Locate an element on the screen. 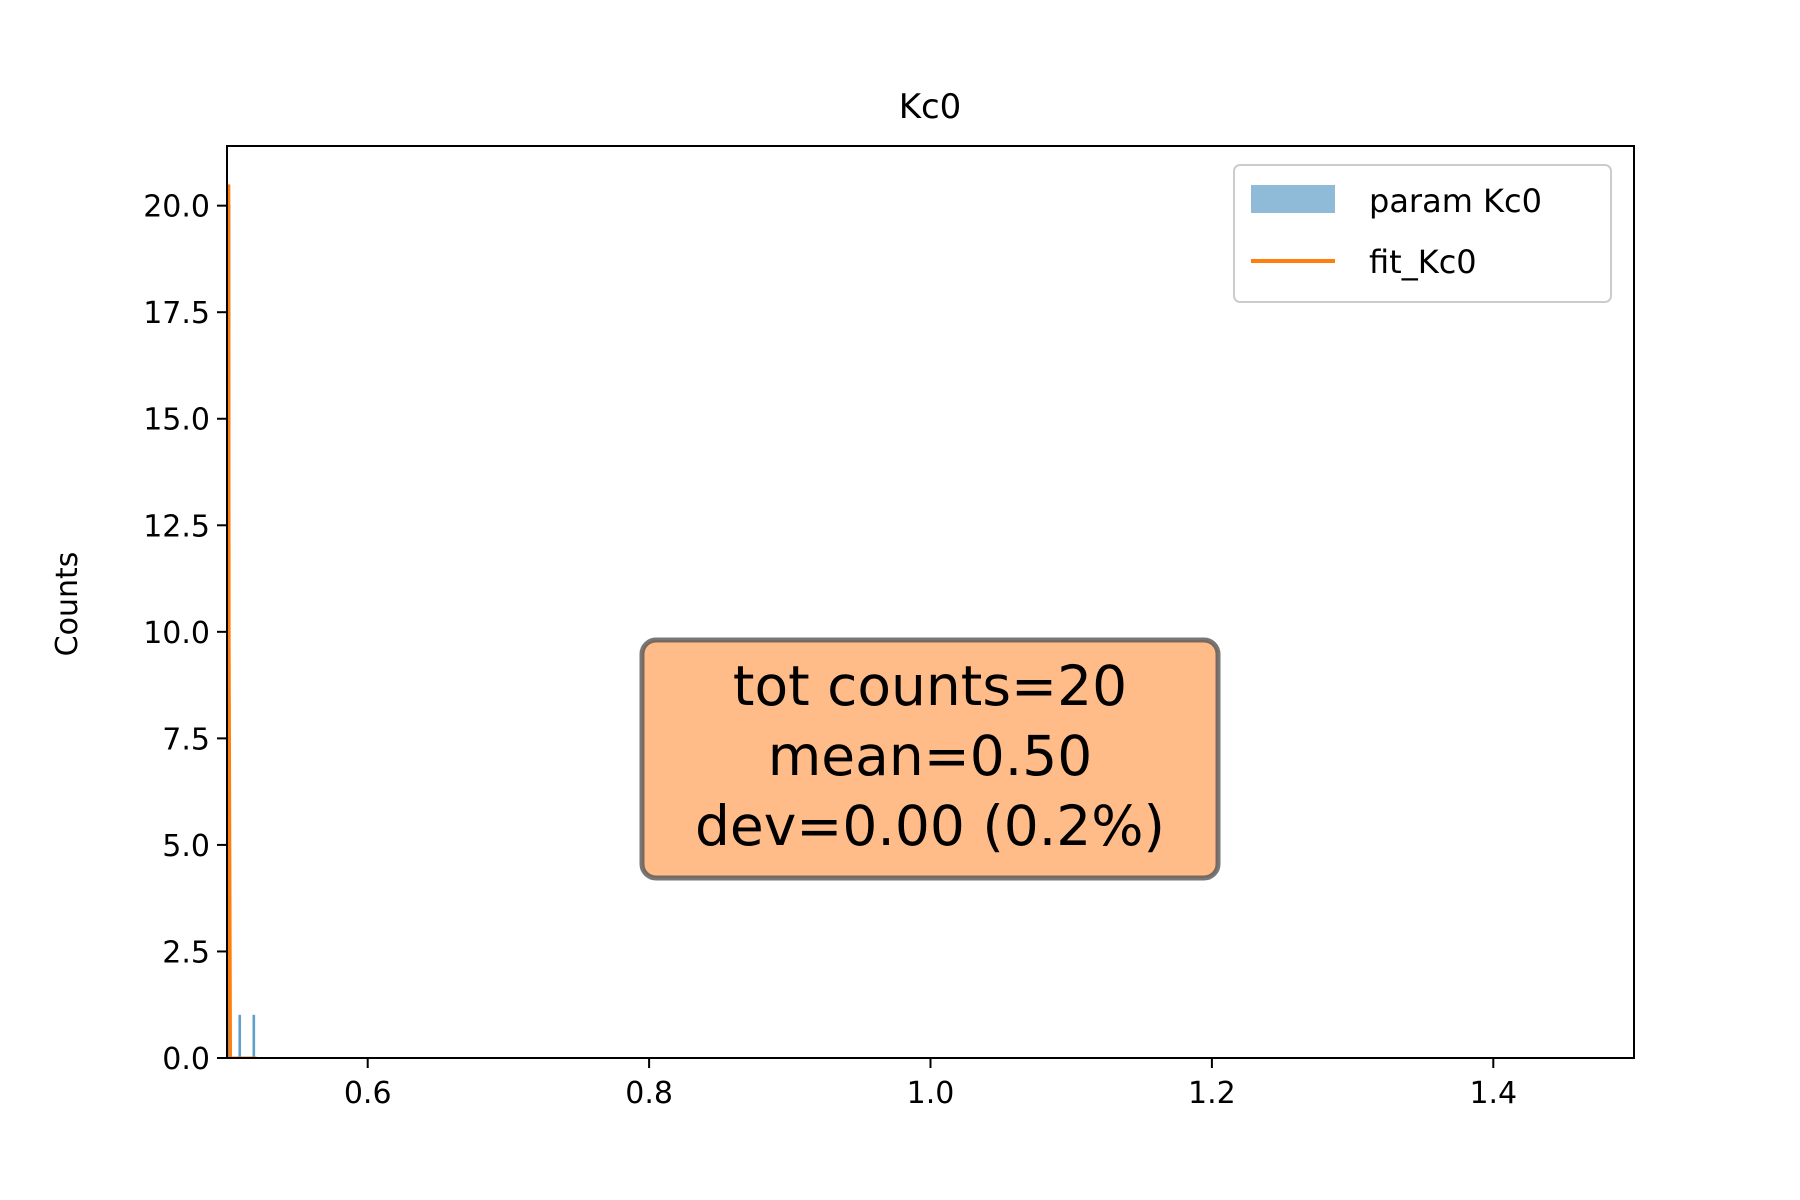 This screenshot has height=1200, width=1800. y-axis: 0.0 2.5 5.0 7.5 10.0 12.5 15.0 17.5 20.0 is located at coordinates (185, 633).